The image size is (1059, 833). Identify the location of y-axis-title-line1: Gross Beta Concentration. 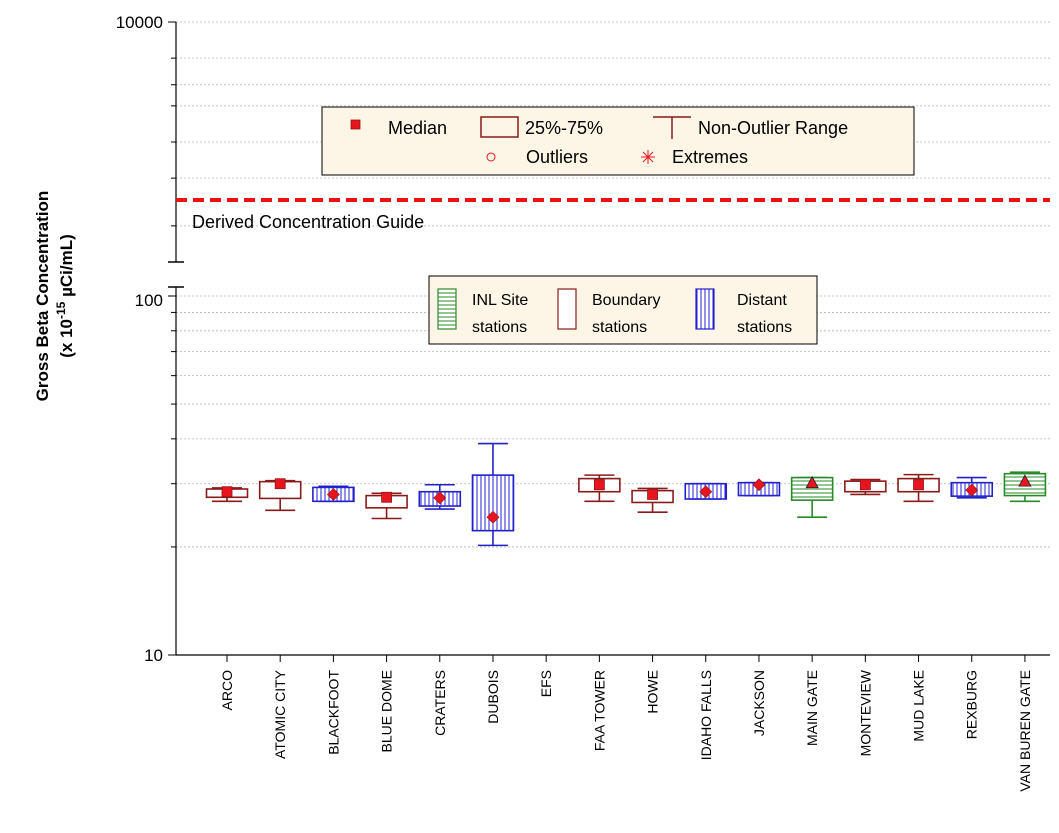
(42, 296).